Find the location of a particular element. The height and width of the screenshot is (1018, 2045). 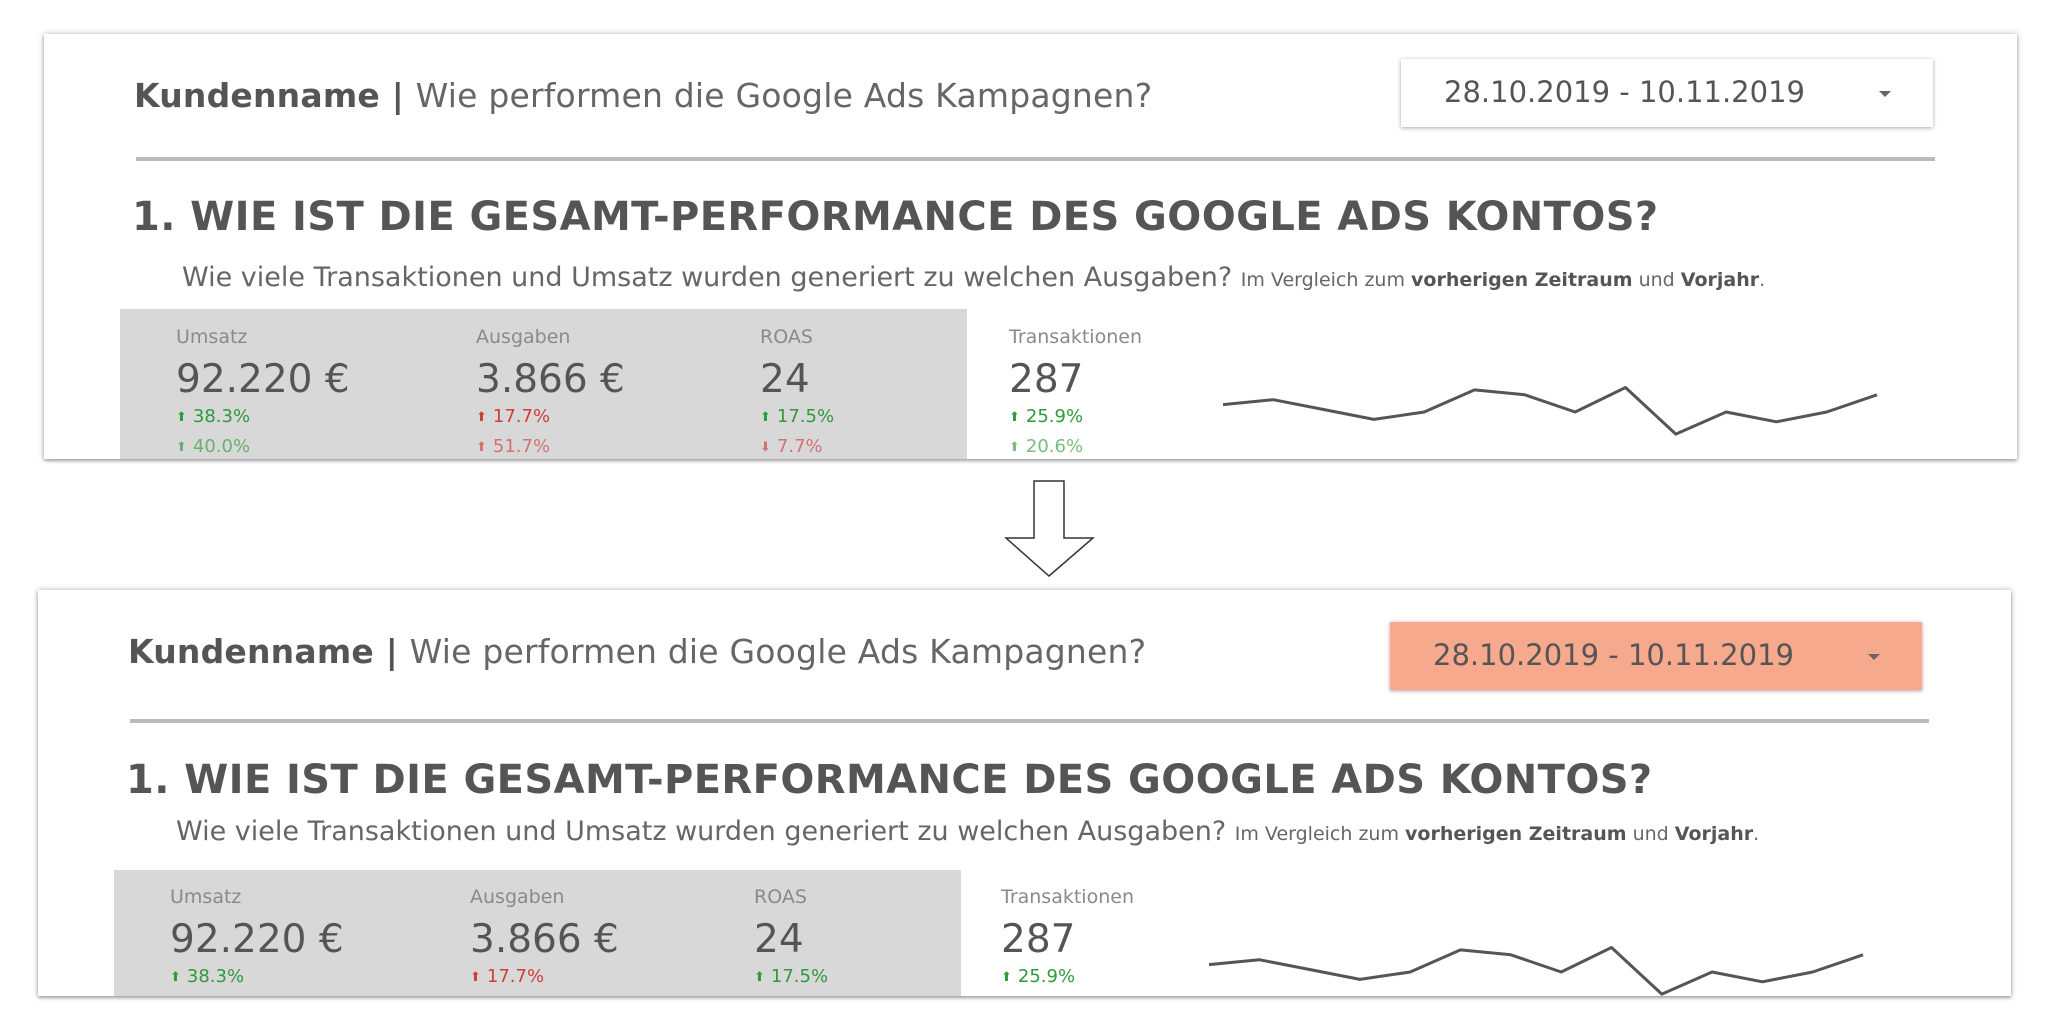

kpi-transaktionen: Transaktionen 287 ⬆ 25.9% is located at coordinates (1067, 936).